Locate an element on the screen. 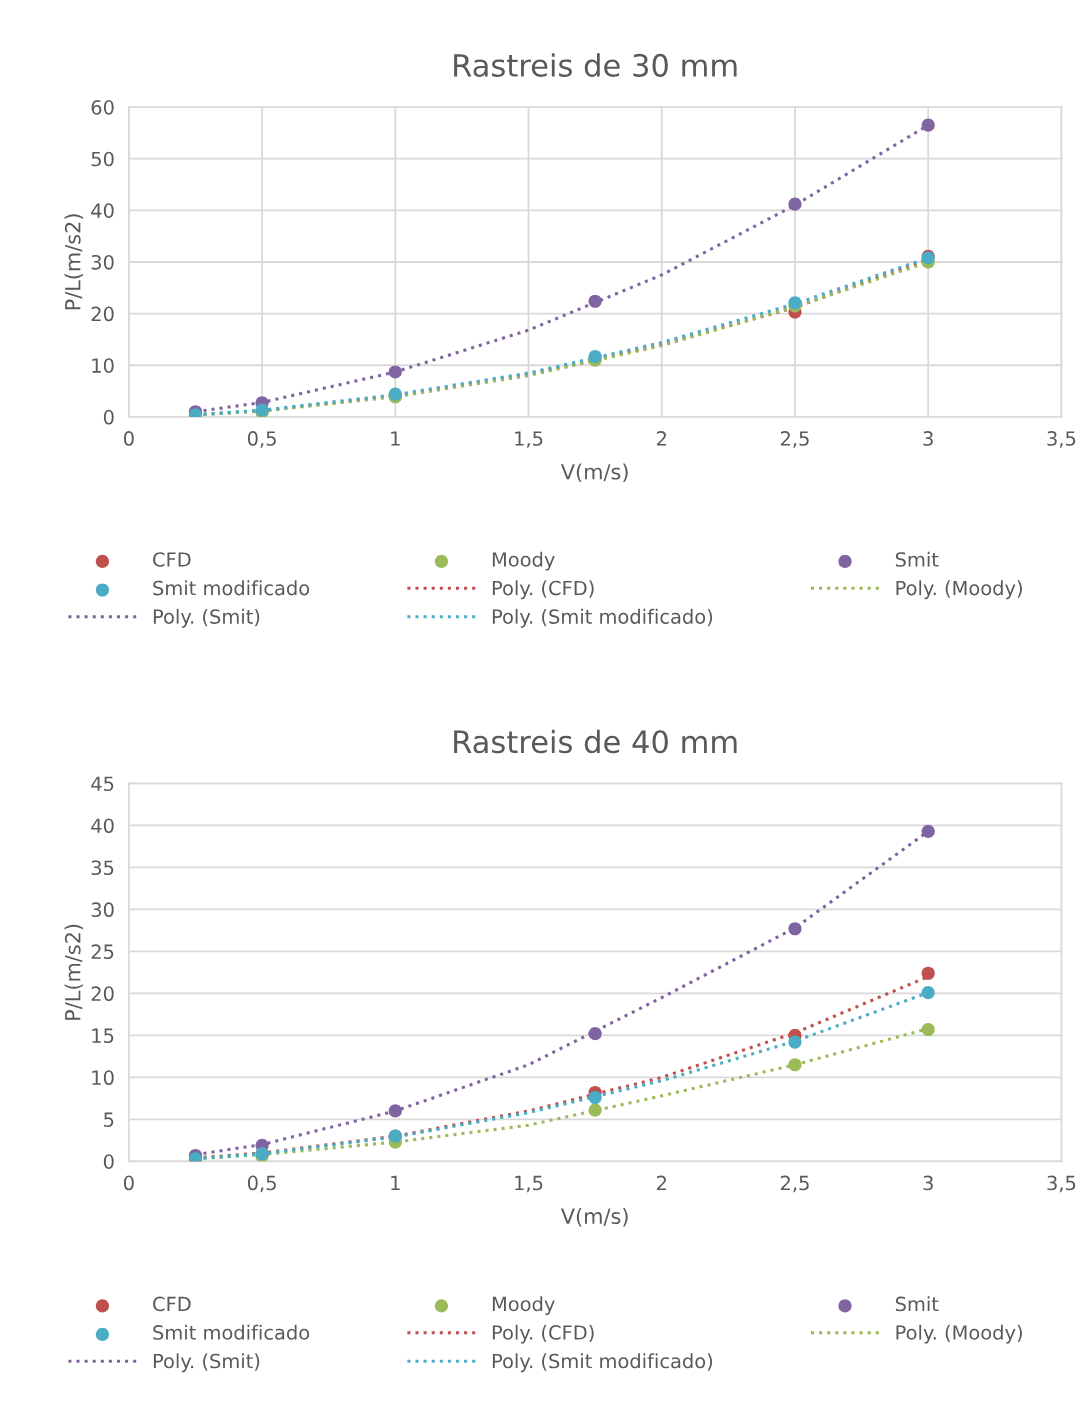 Image resolution: width=1092 pixels, height=1418 pixels. chart-title: Rastreis de 40 mm is located at coordinates (595, 741).